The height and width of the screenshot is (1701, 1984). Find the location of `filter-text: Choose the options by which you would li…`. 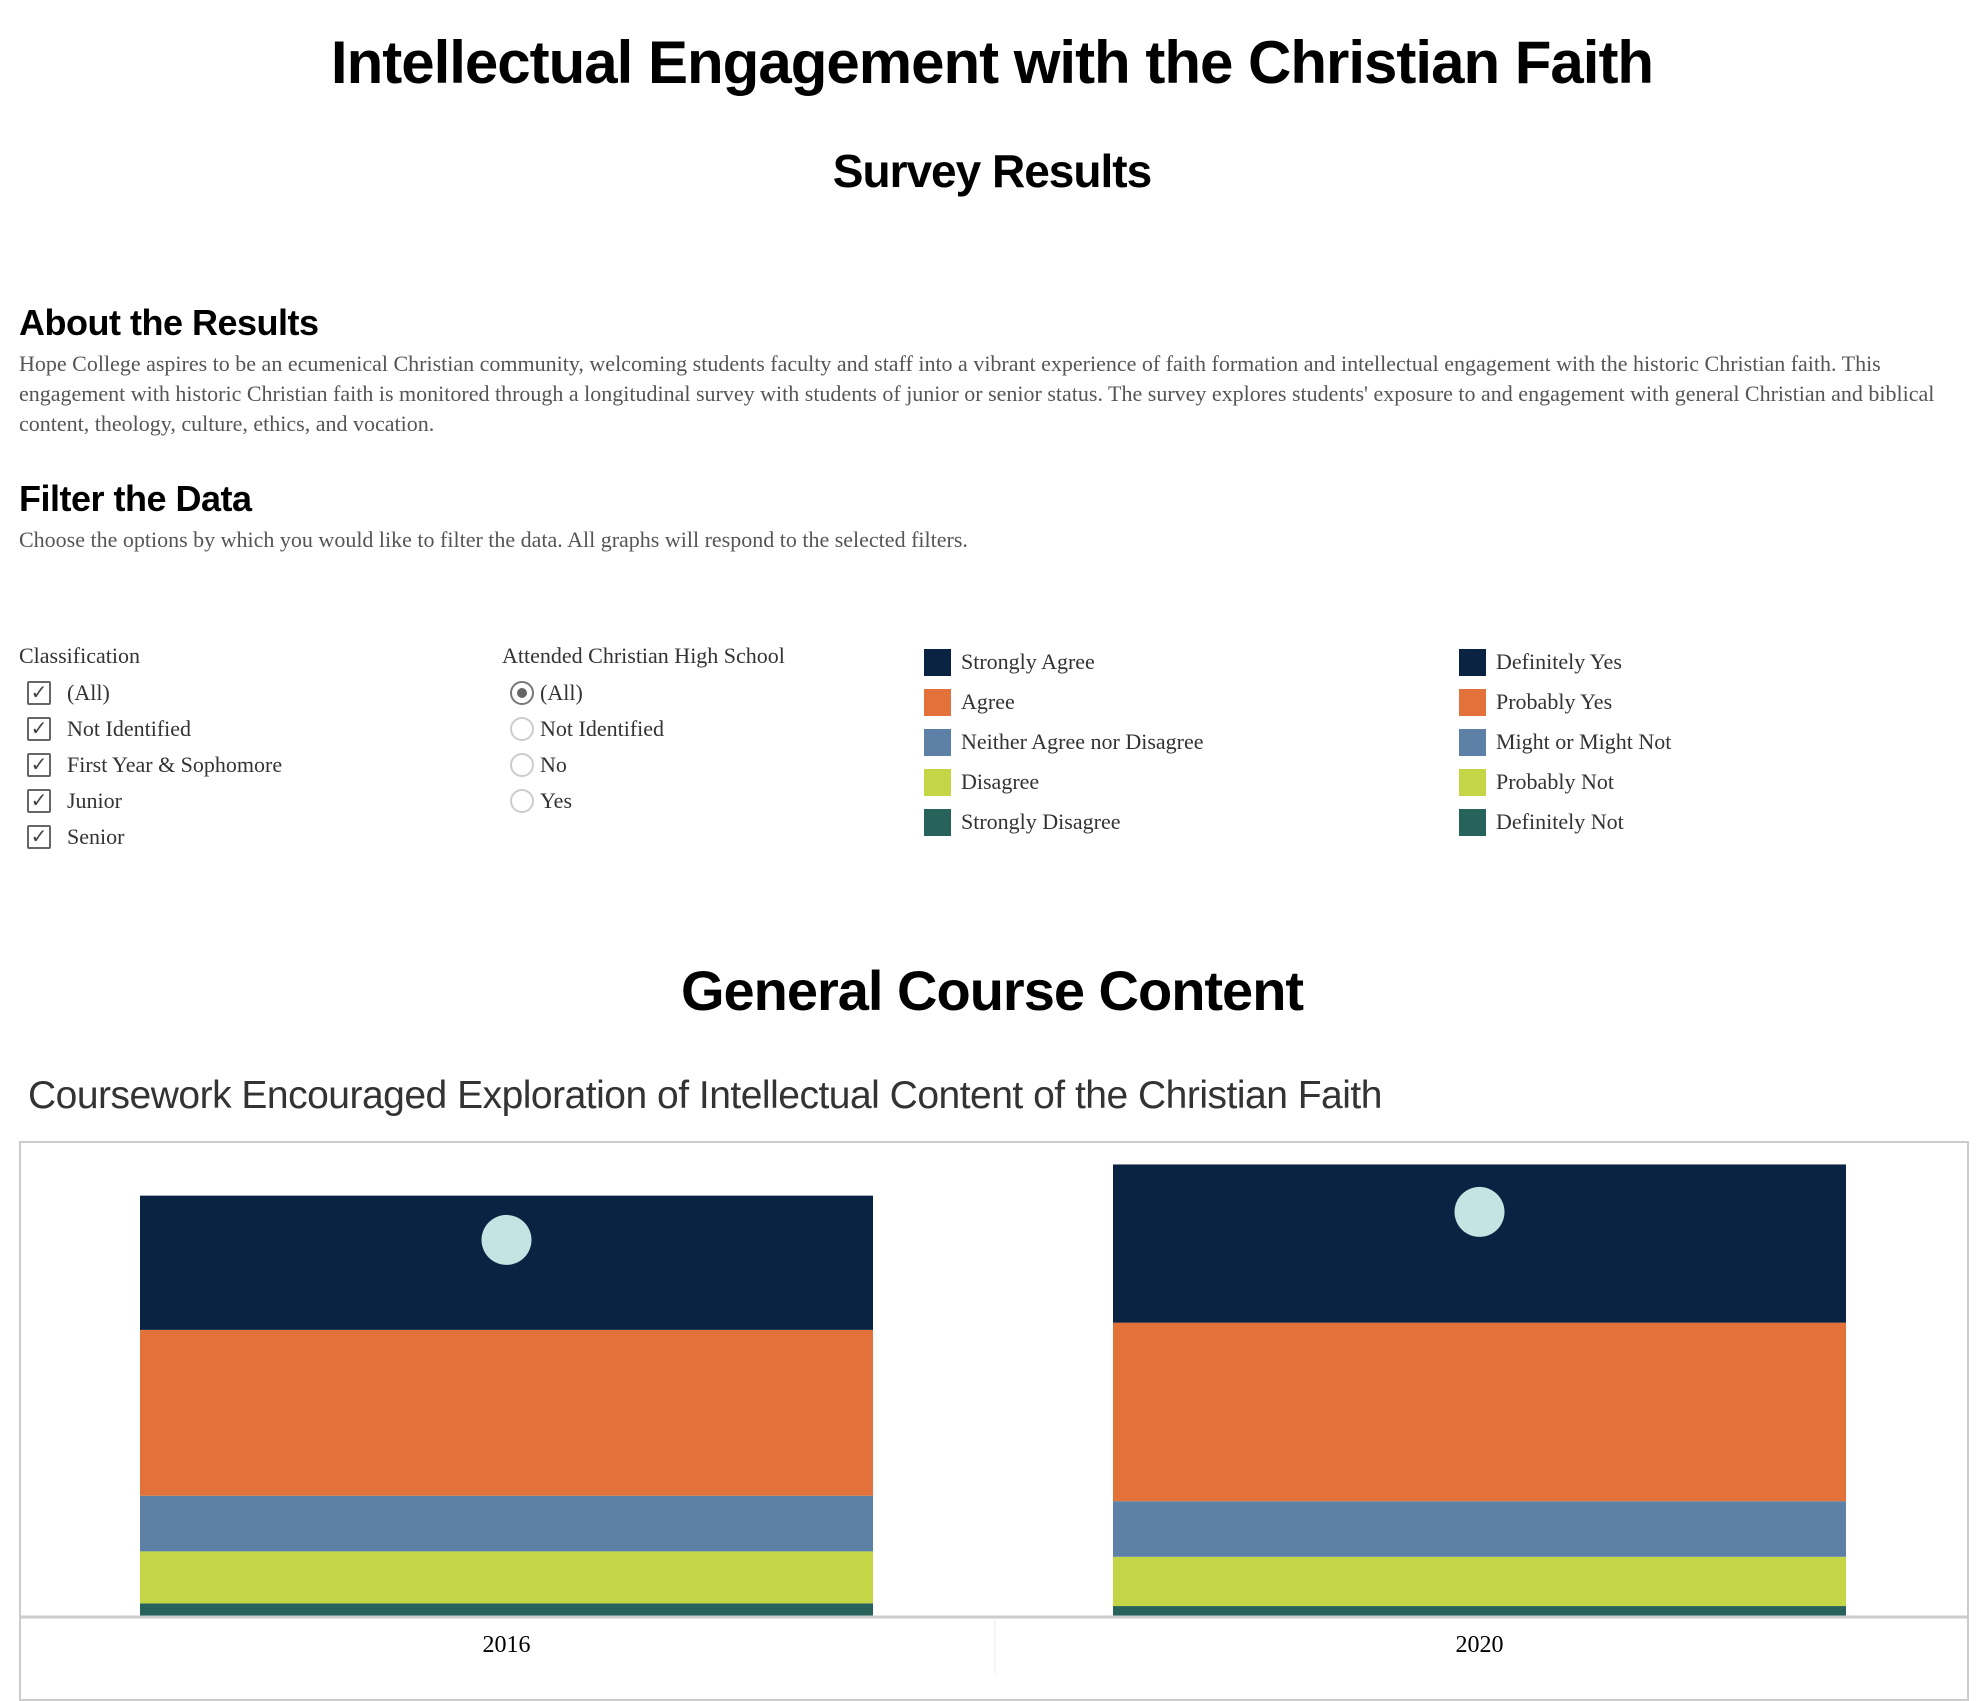

filter-text: Choose the options by which you would li… is located at coordinates (493, 539).